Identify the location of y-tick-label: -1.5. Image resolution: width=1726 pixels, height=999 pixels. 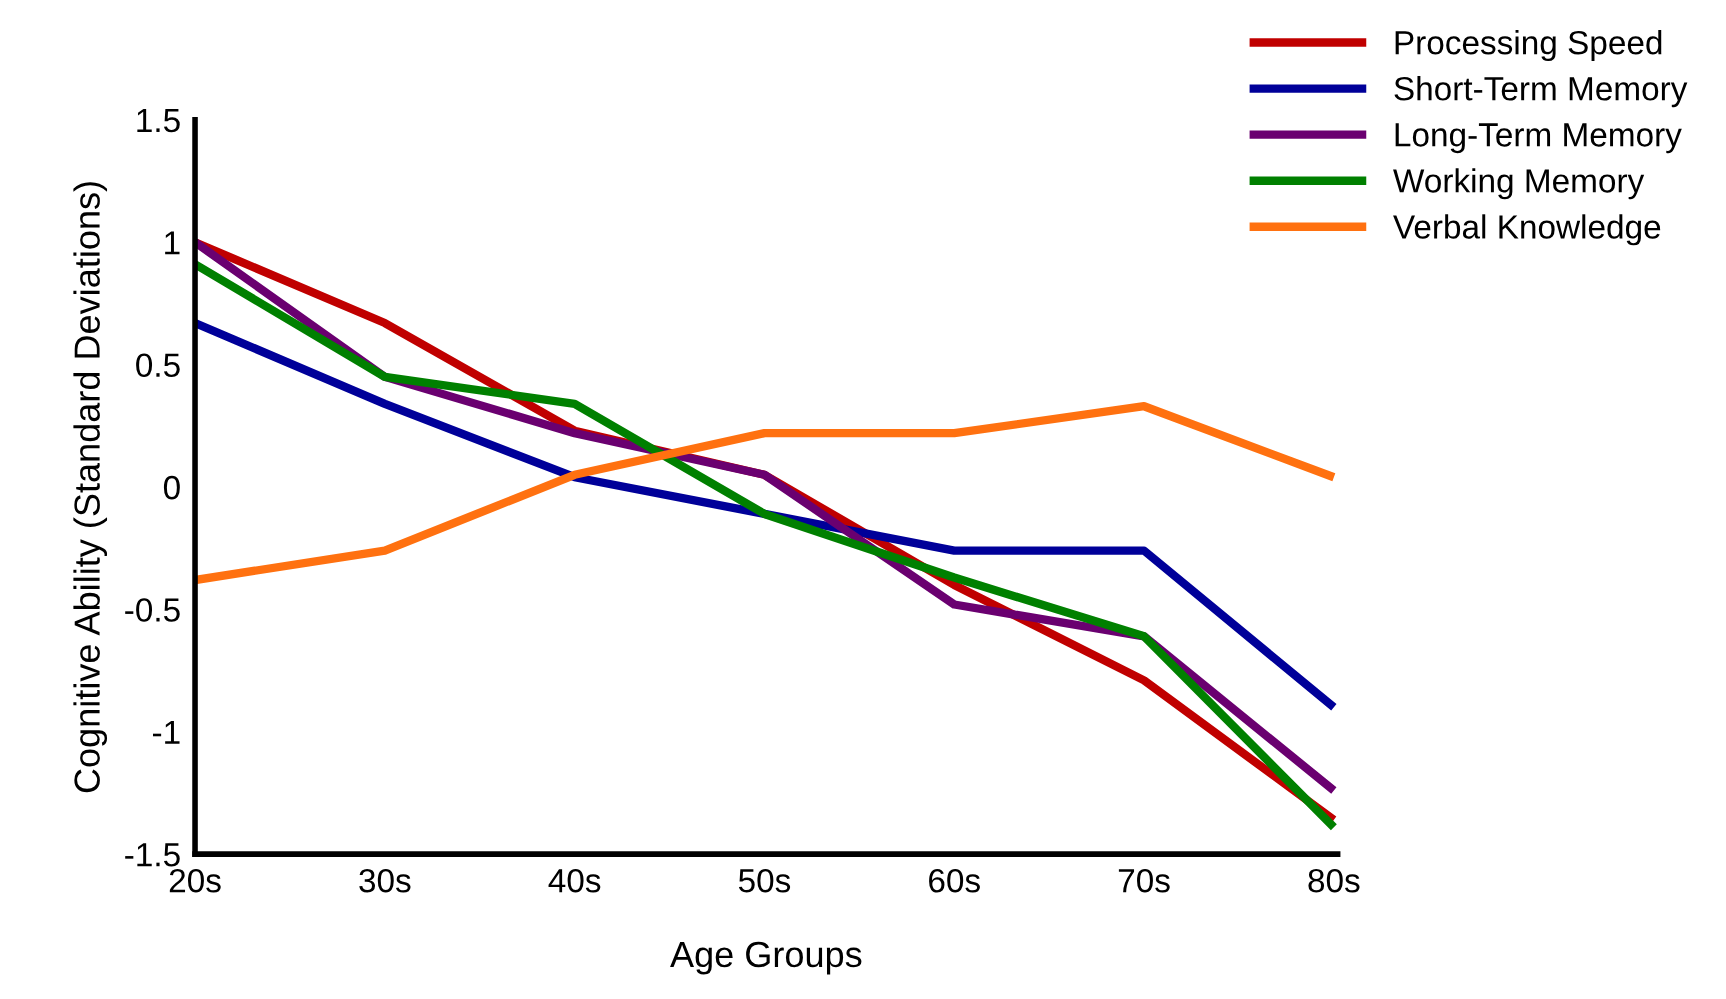
(152, 855).